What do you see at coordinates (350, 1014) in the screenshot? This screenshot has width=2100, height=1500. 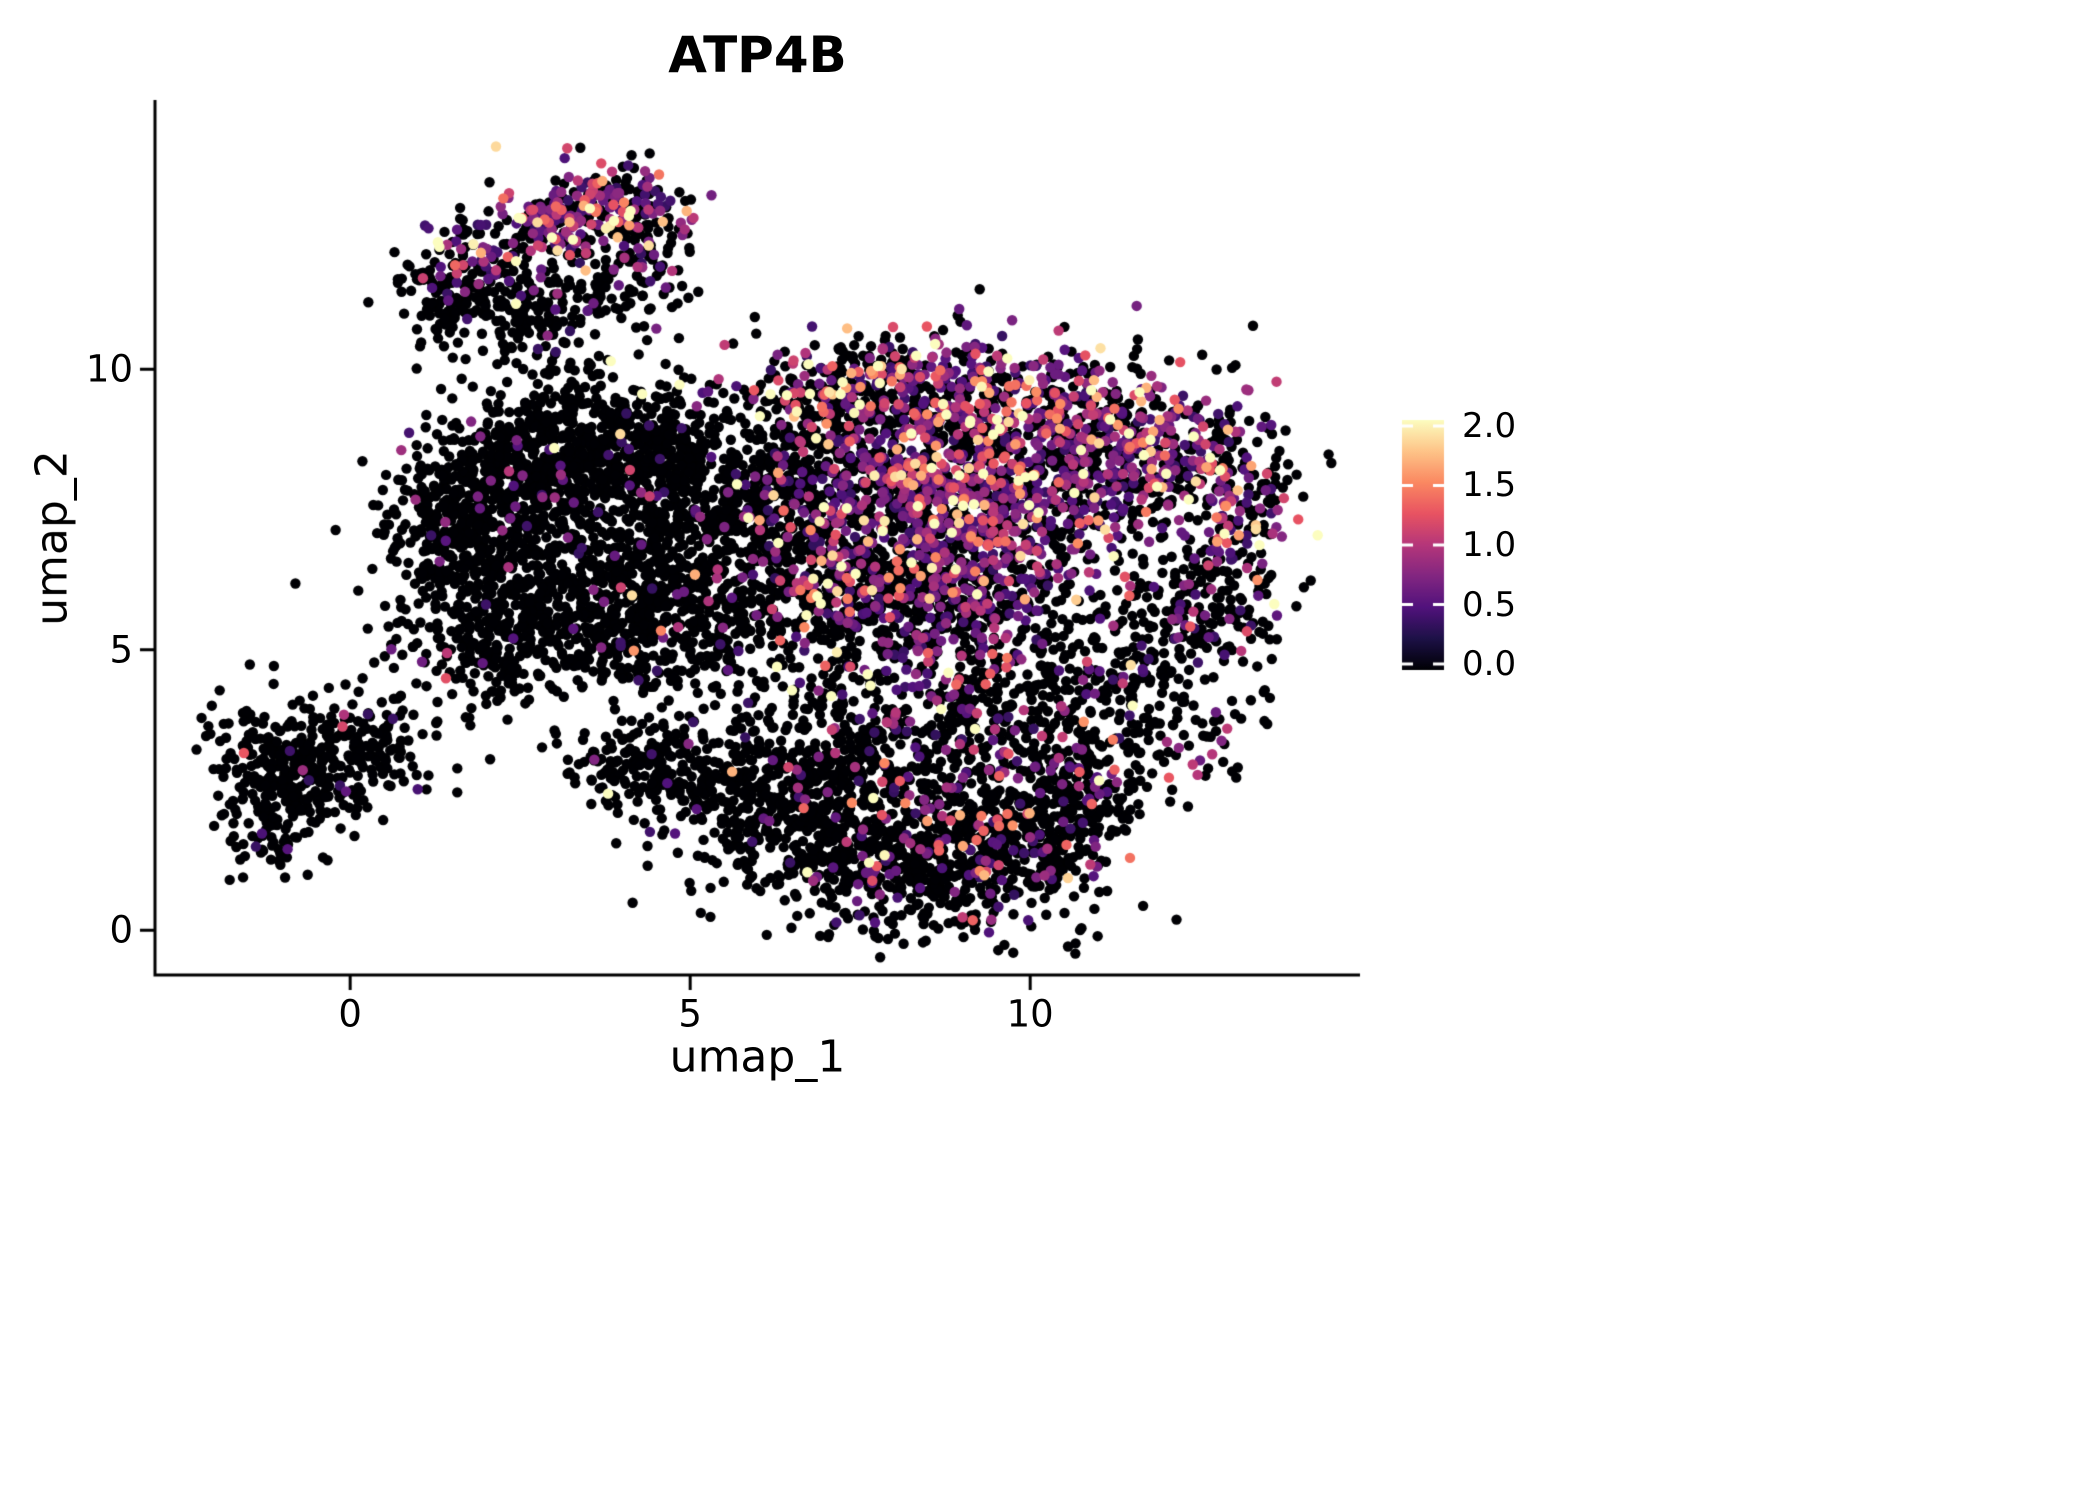 I see `x-tick-label-0: 0` at bounding box center [350, 1014].